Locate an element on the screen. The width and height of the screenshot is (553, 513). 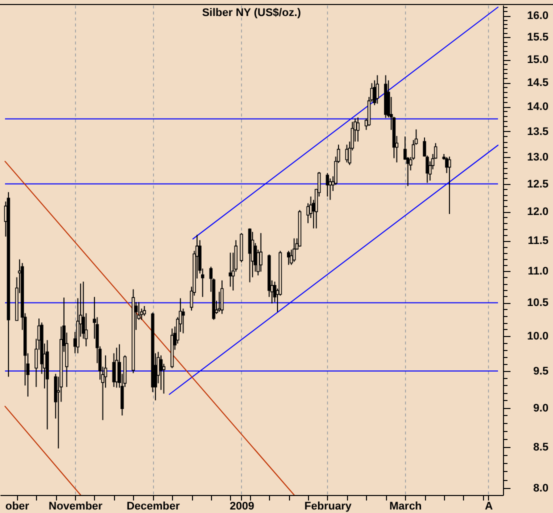
y-tick-label: 9.0 is located at coordinates (540, 408).